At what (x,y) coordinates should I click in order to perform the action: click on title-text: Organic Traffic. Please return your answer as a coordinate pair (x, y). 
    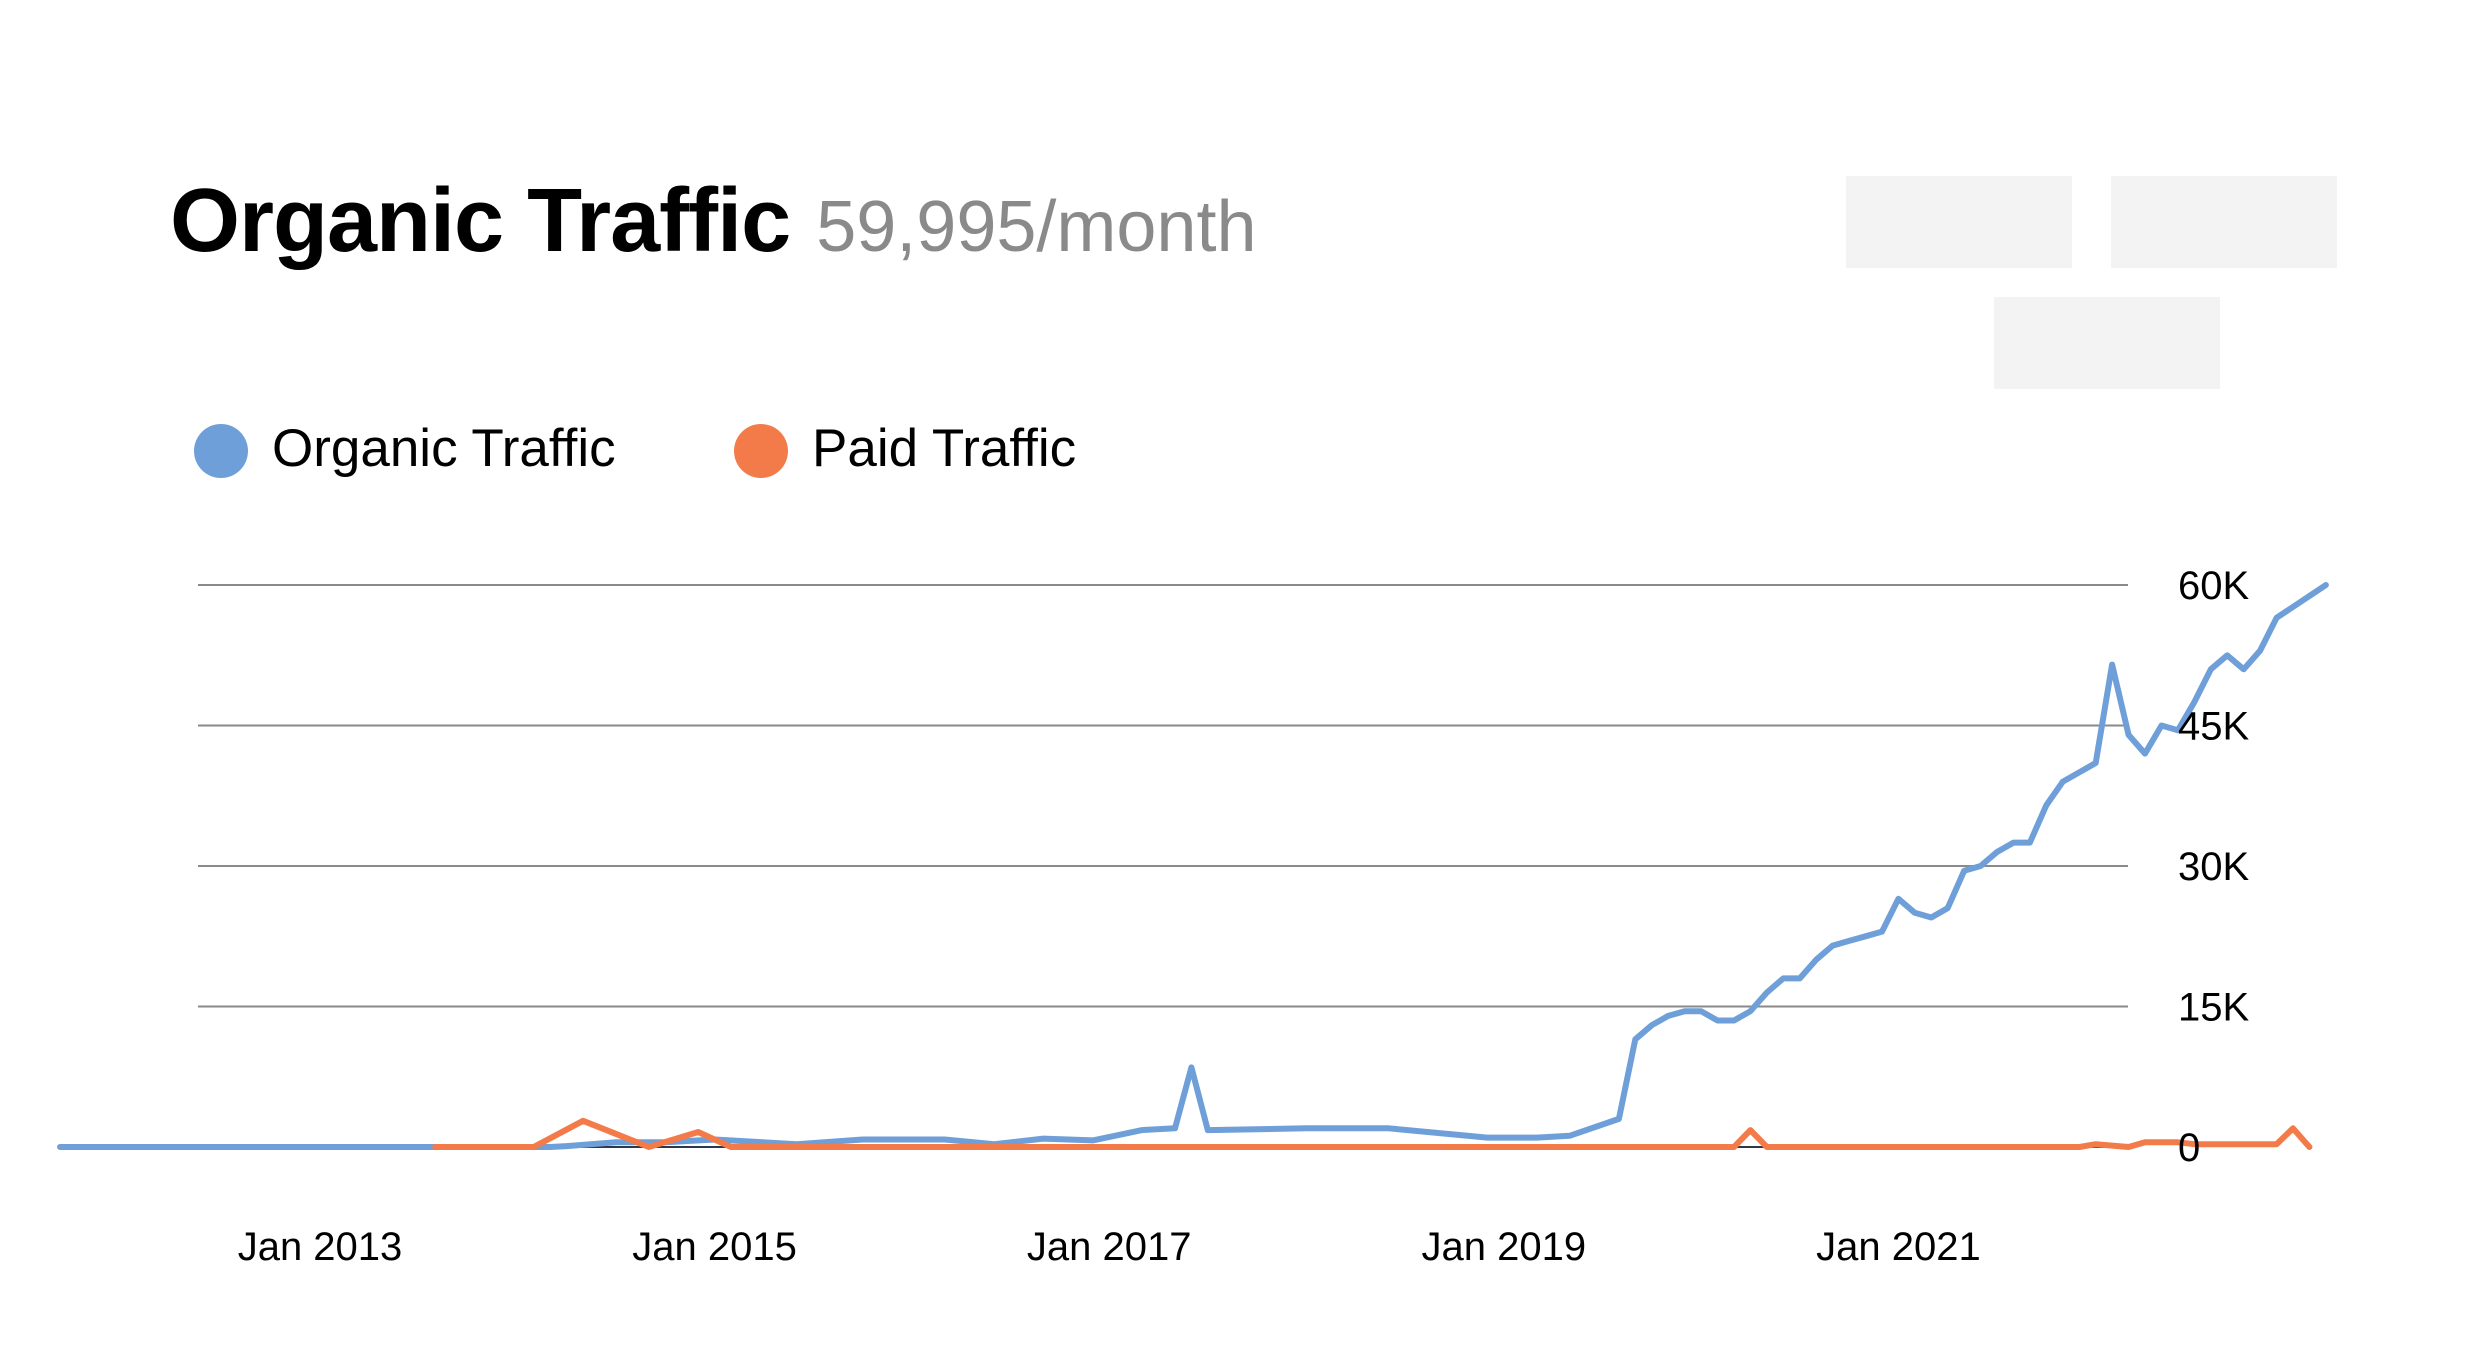
    Looking at the image, I should click on (480, 221).